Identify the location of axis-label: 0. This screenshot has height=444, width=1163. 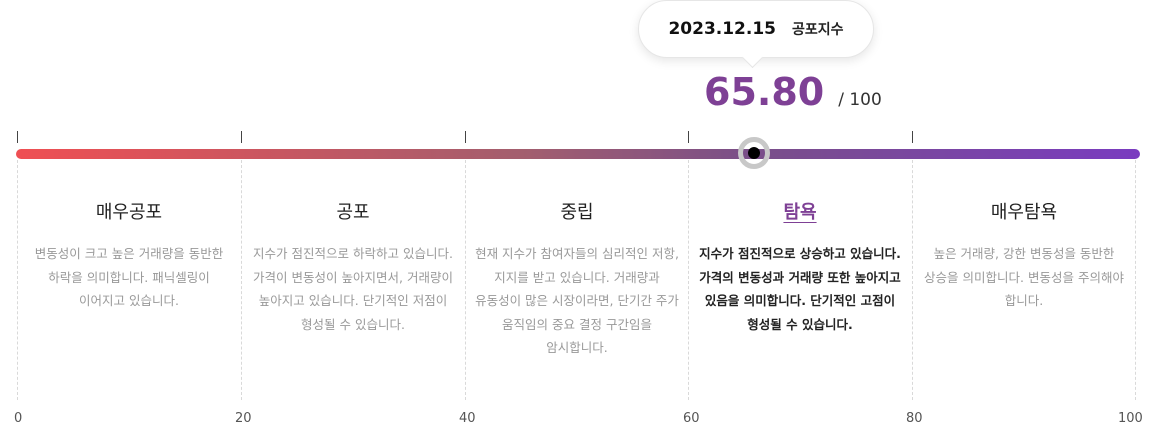
(18, 418).